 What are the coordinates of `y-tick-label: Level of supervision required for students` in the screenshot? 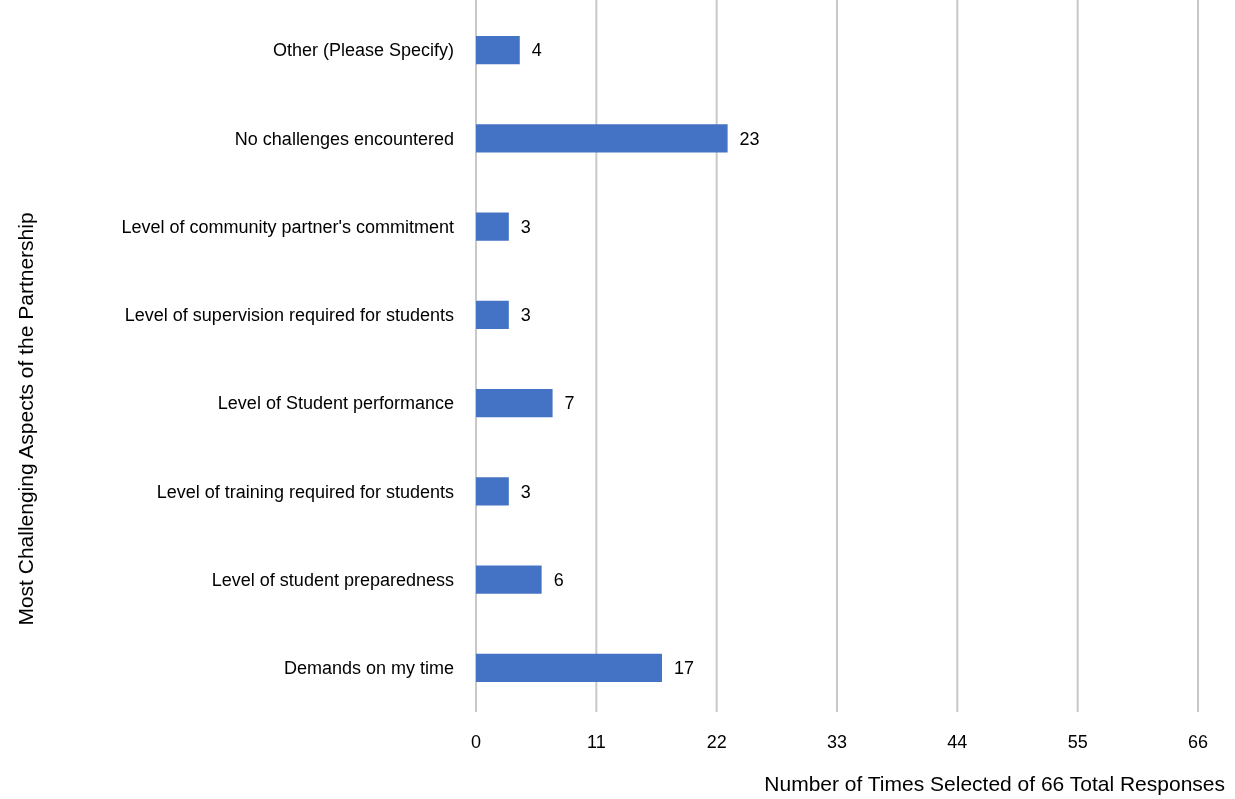 It's located at (289, 315).